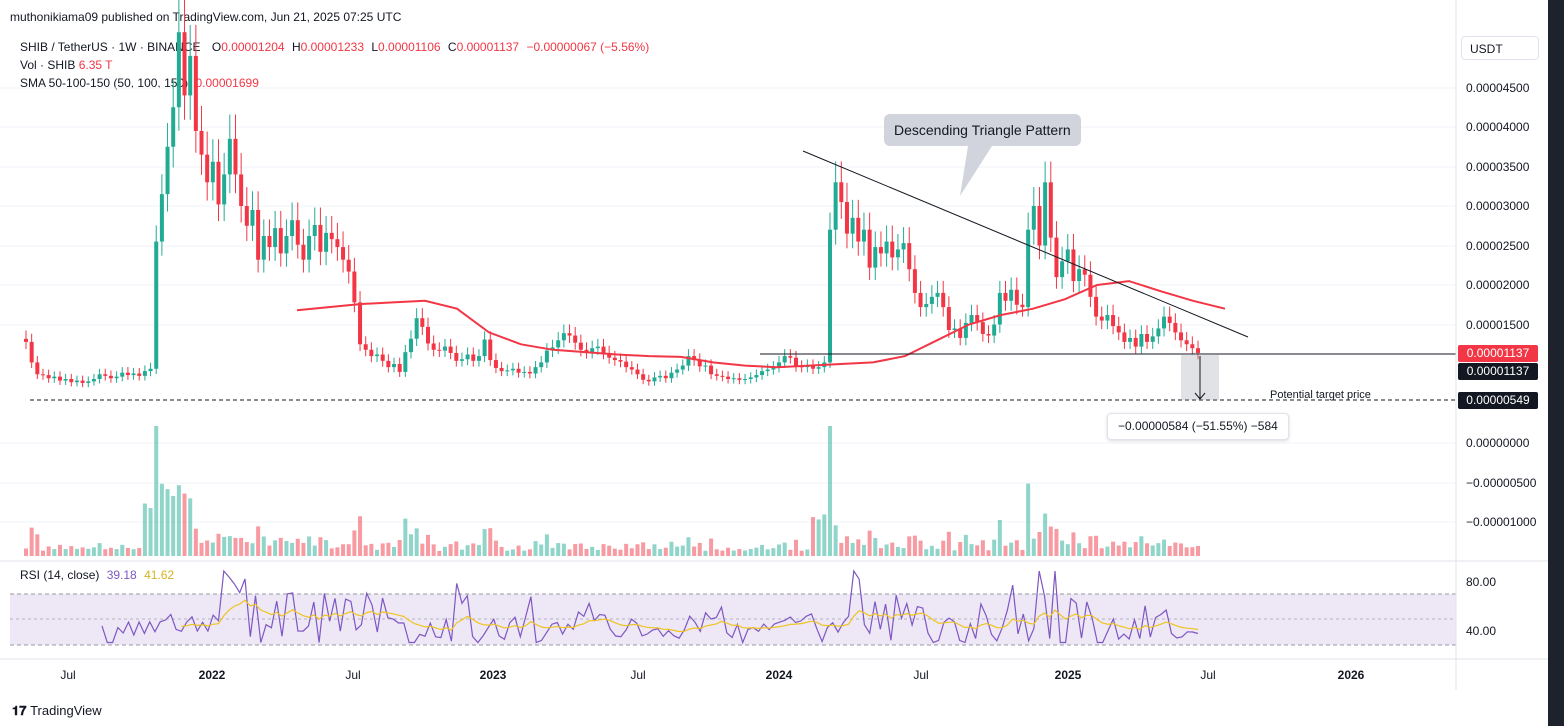 This screenshot has width=1564, height=726. I want to click on time-tick: 2026, so click(1351, 675).